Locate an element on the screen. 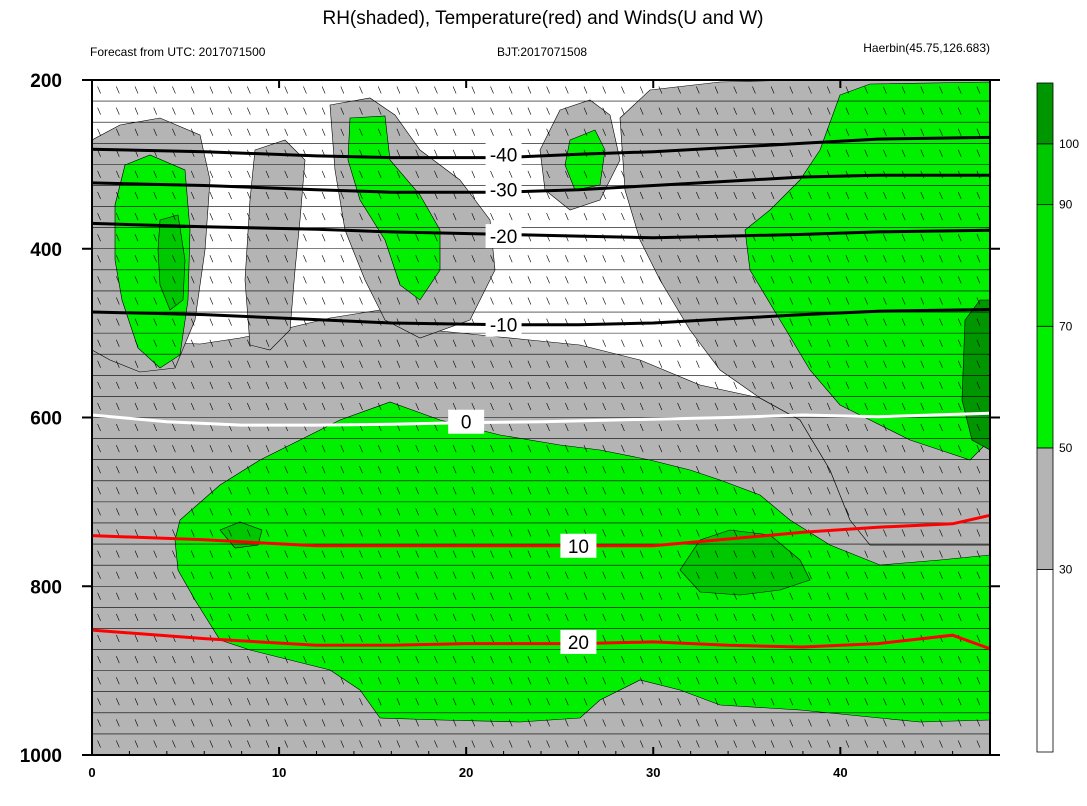  contour-label: -20 is located at coordinates (503, 237).